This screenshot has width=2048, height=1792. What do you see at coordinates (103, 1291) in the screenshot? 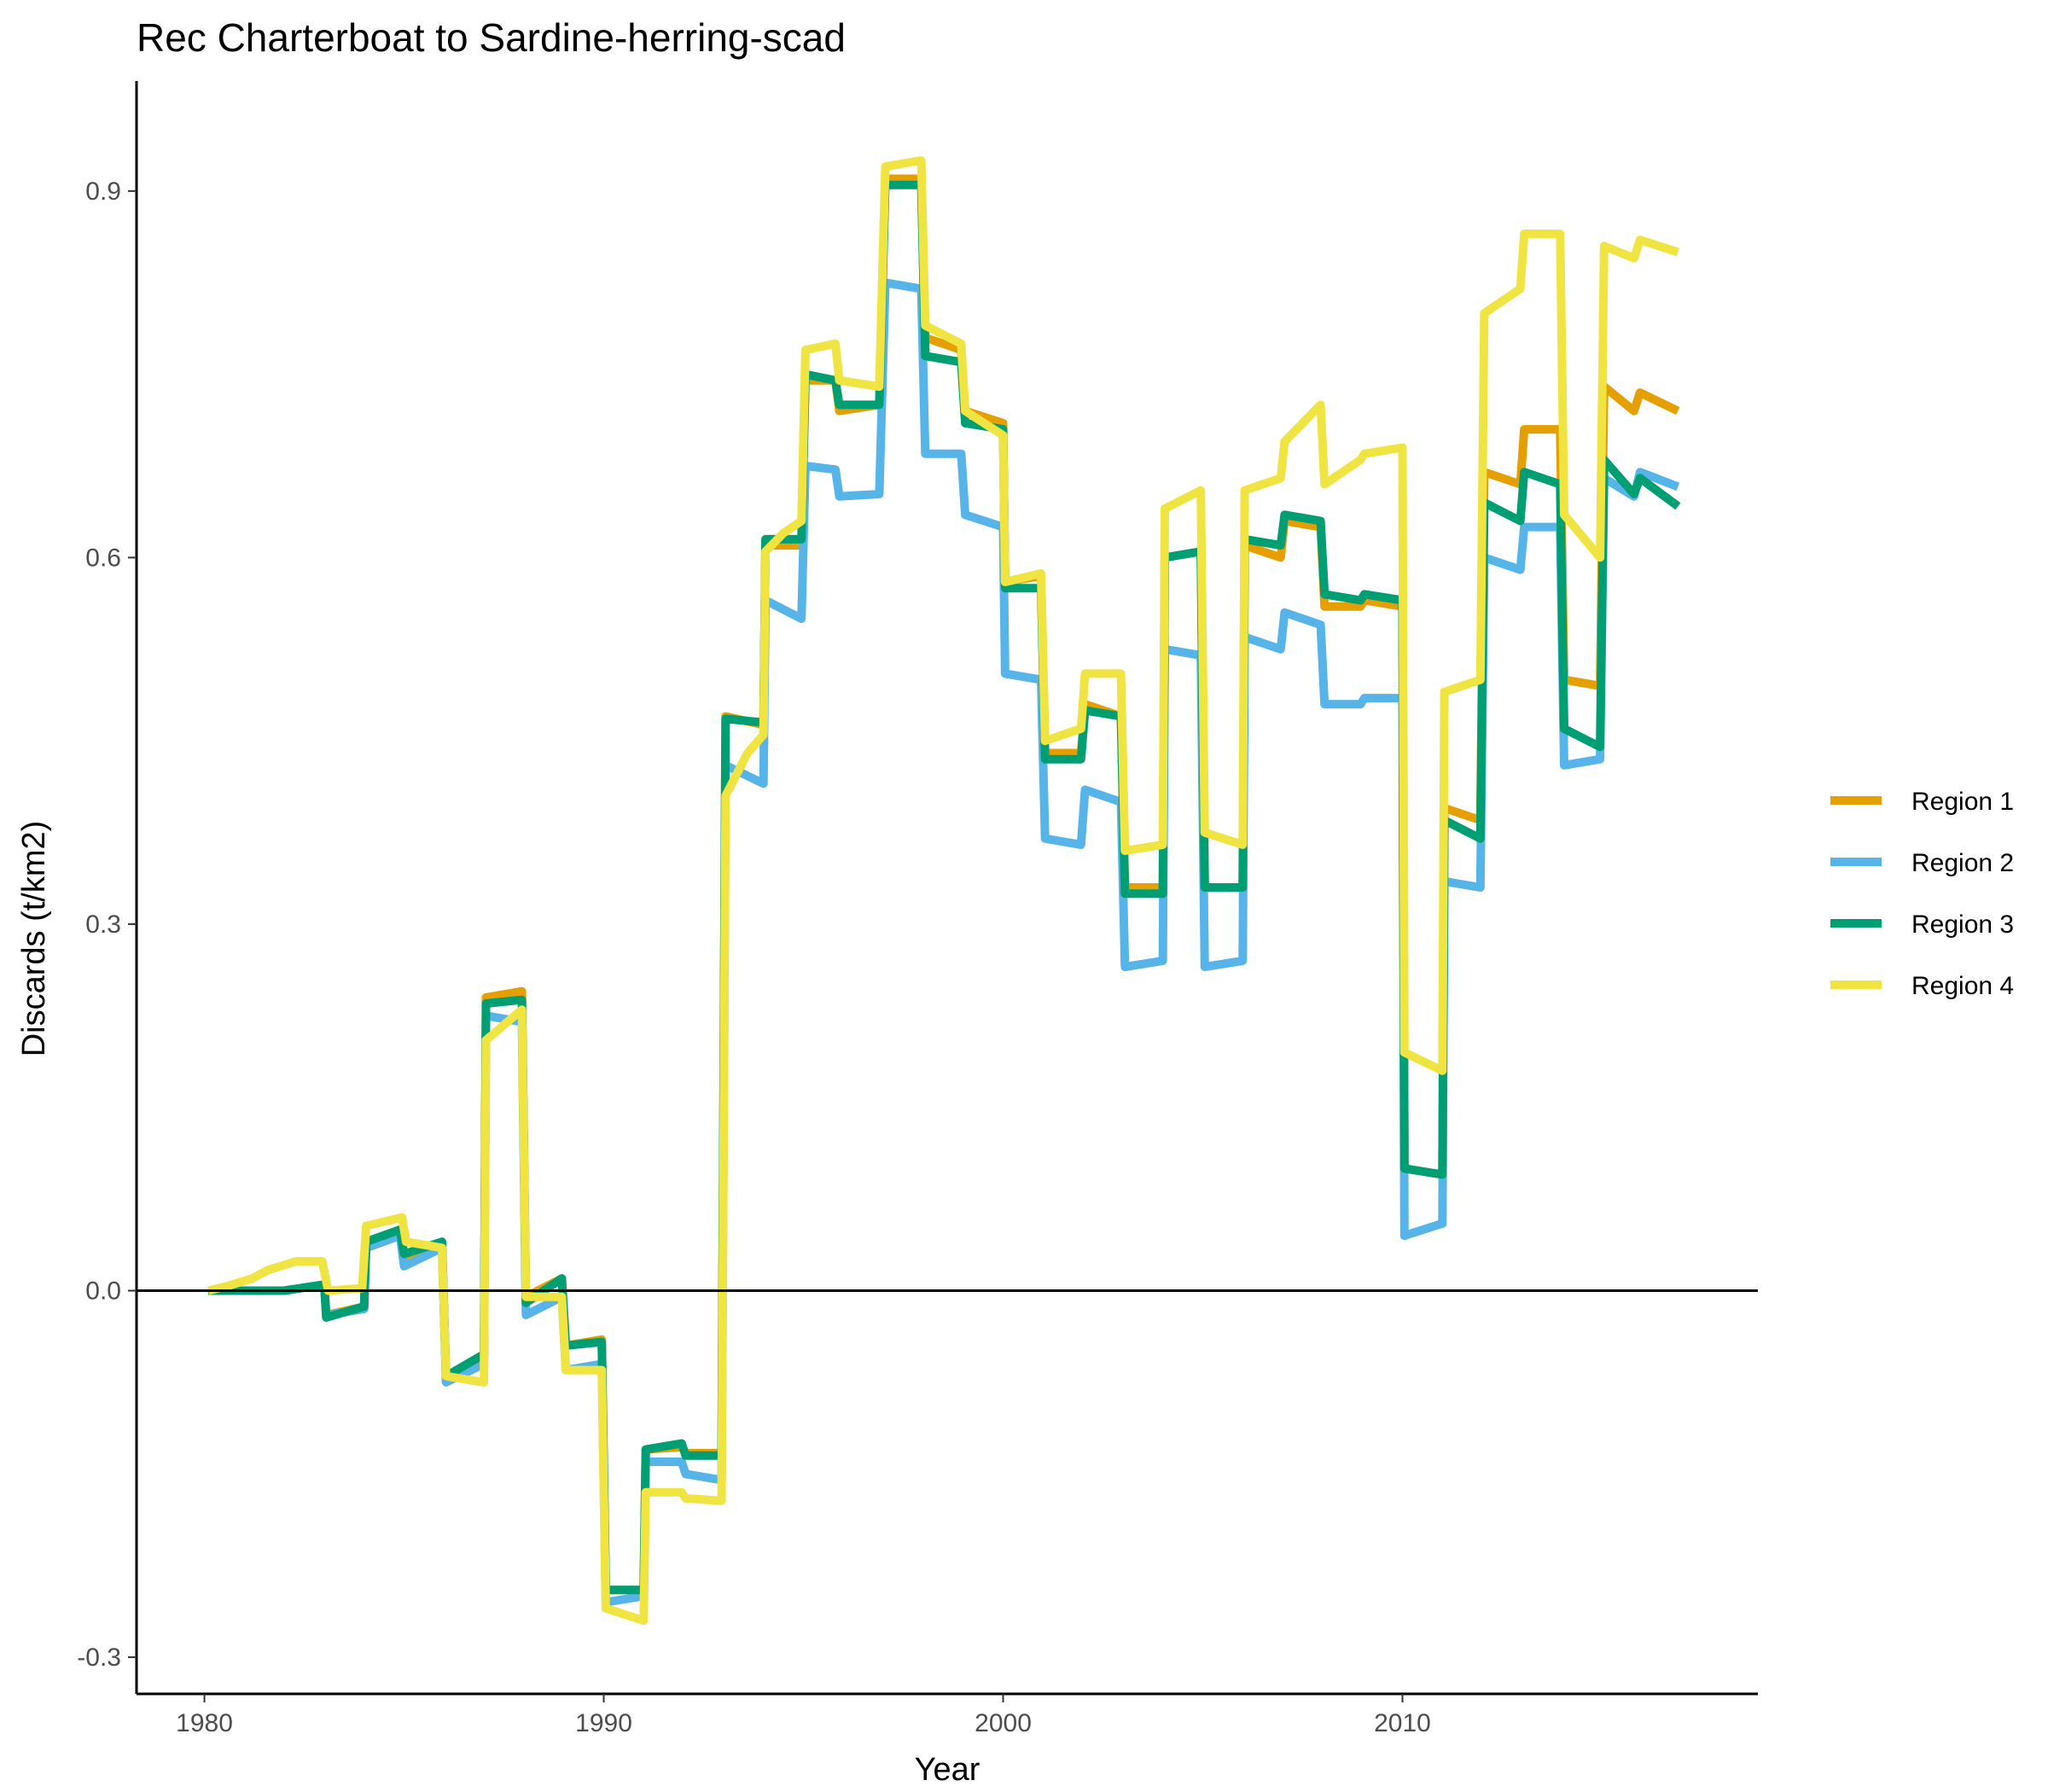
I see `y-tick-label: 0.0` at bounding box center [103, 1291].